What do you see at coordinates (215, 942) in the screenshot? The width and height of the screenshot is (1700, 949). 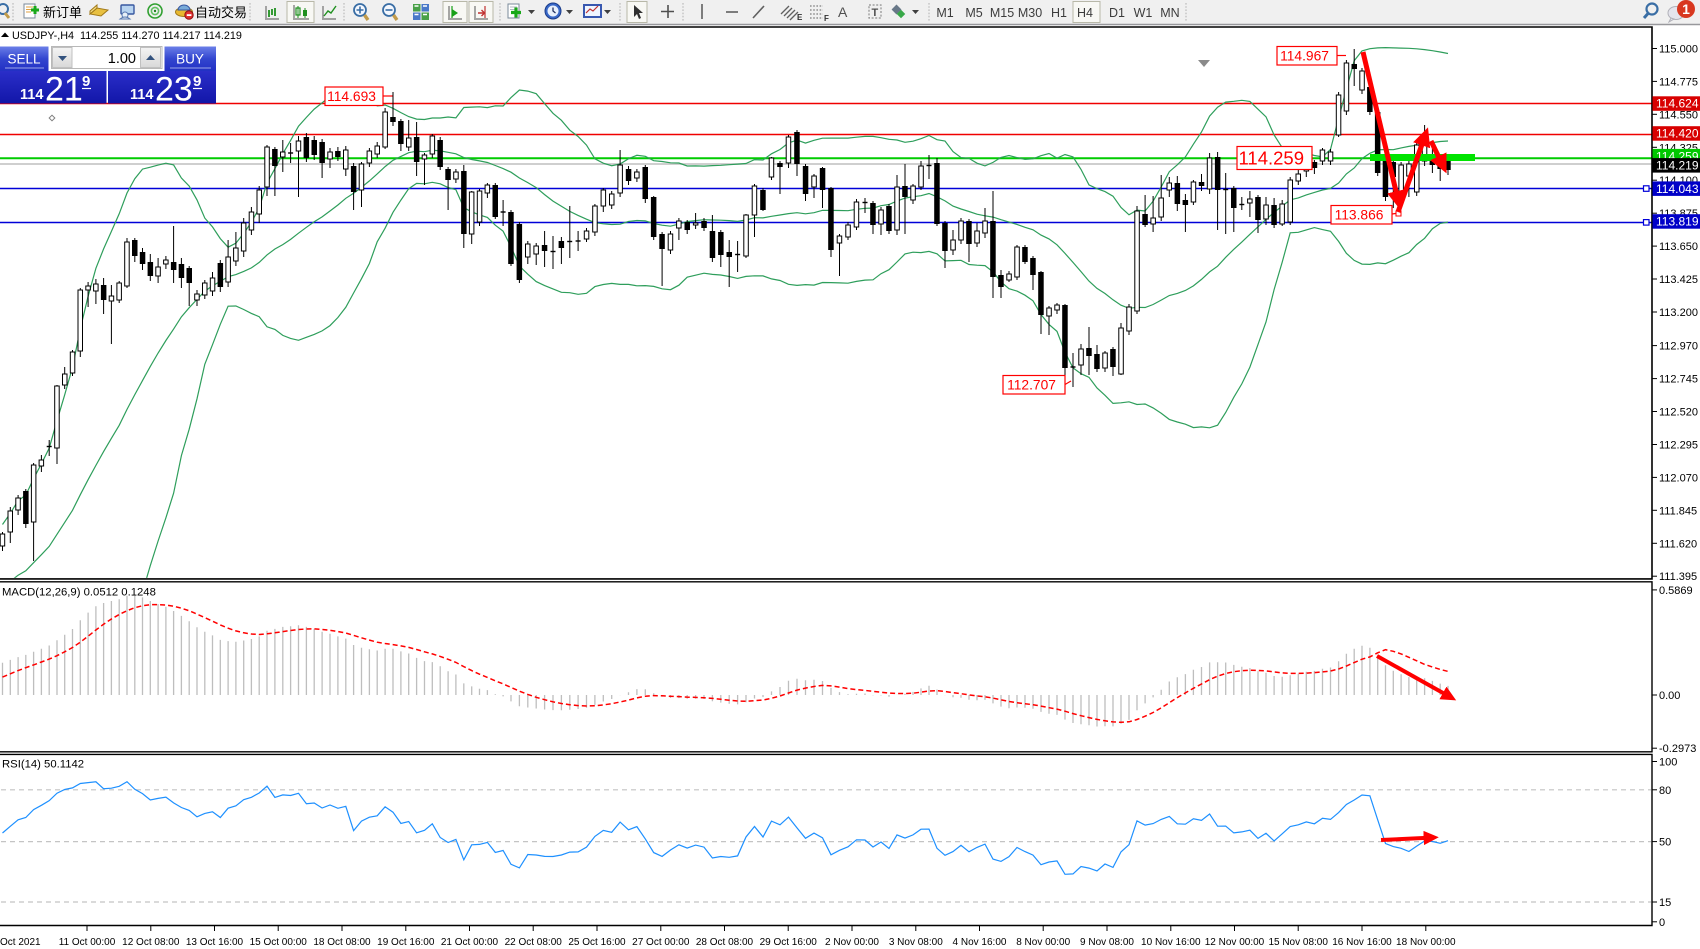 I see `svg-text: 13 Oct 16:00` at bounding box center [215, 942].